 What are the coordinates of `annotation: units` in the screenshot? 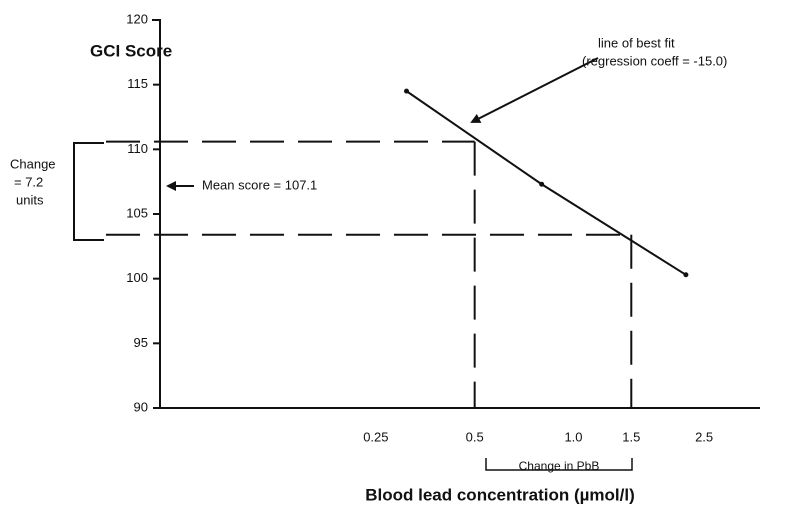 It's located at (30, 199).